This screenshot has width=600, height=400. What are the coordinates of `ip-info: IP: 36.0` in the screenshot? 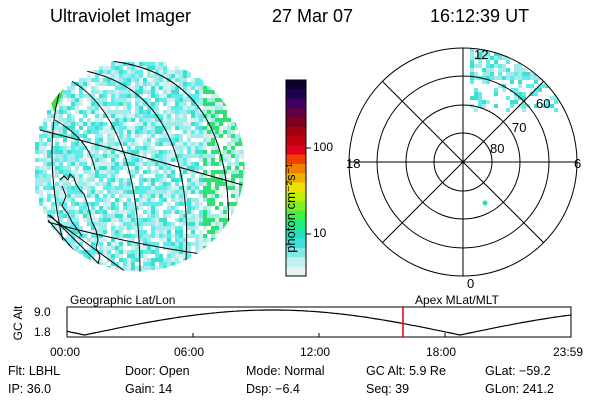 It's located at (30, 389).